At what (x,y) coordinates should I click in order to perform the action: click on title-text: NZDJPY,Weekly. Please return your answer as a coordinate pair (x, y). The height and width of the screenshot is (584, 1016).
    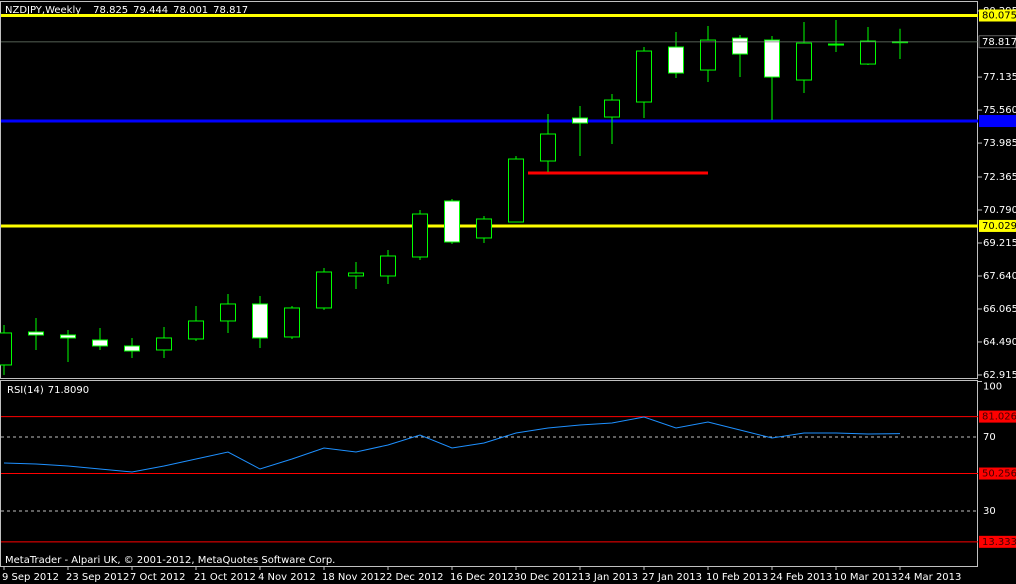
    Looking at the image, I should click on (43, 10).